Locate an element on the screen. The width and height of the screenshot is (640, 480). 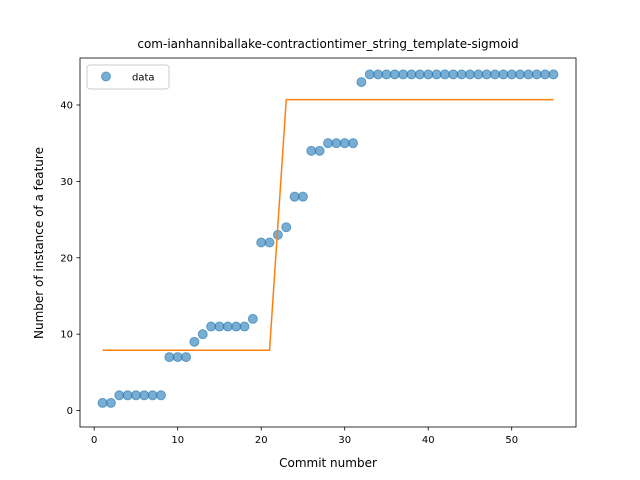
legend-marker is located at coordinates (106, 76).